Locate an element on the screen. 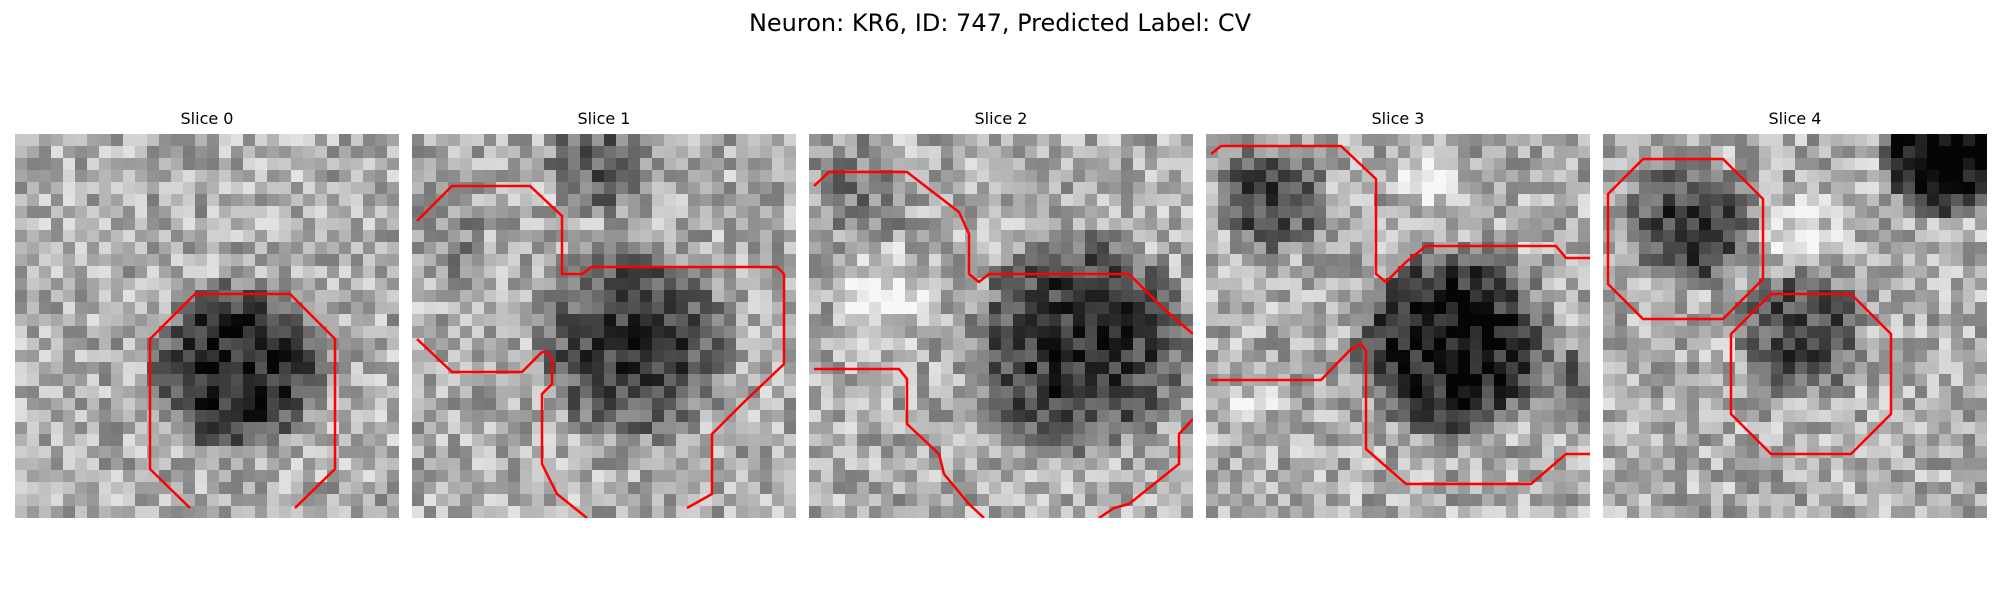 Image resolution: width=2000 pixels, height=600 pixels. slice-title: Slice 3 is located at coordinates (1398, 118).